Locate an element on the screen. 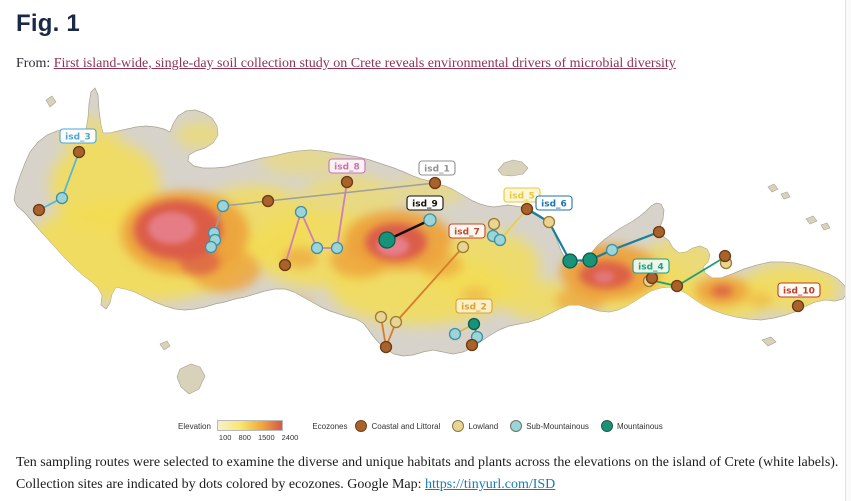 The height and width of the screenshot is (501, 851). isd_5-label-box is located at coordinates (522, 195).